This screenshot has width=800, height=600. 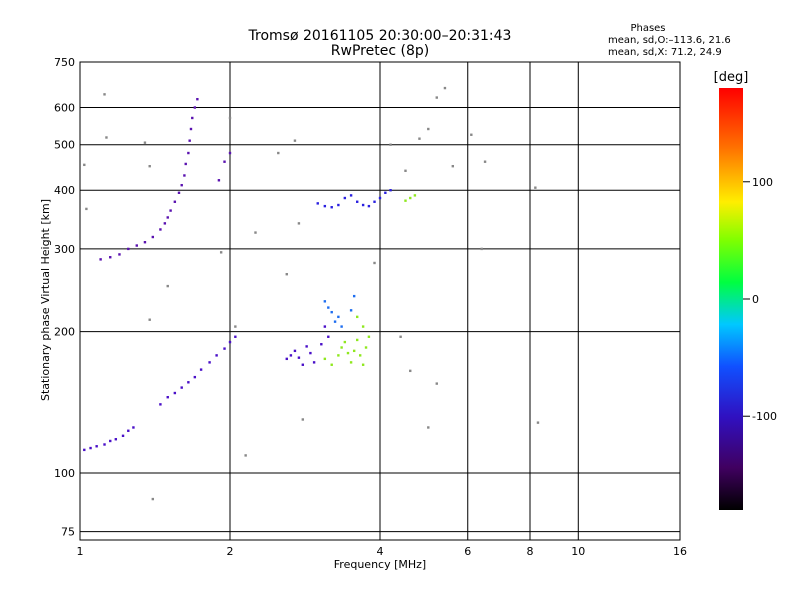 I want to click on colorbar-tick-label: -100, so click(x=764, y=416).